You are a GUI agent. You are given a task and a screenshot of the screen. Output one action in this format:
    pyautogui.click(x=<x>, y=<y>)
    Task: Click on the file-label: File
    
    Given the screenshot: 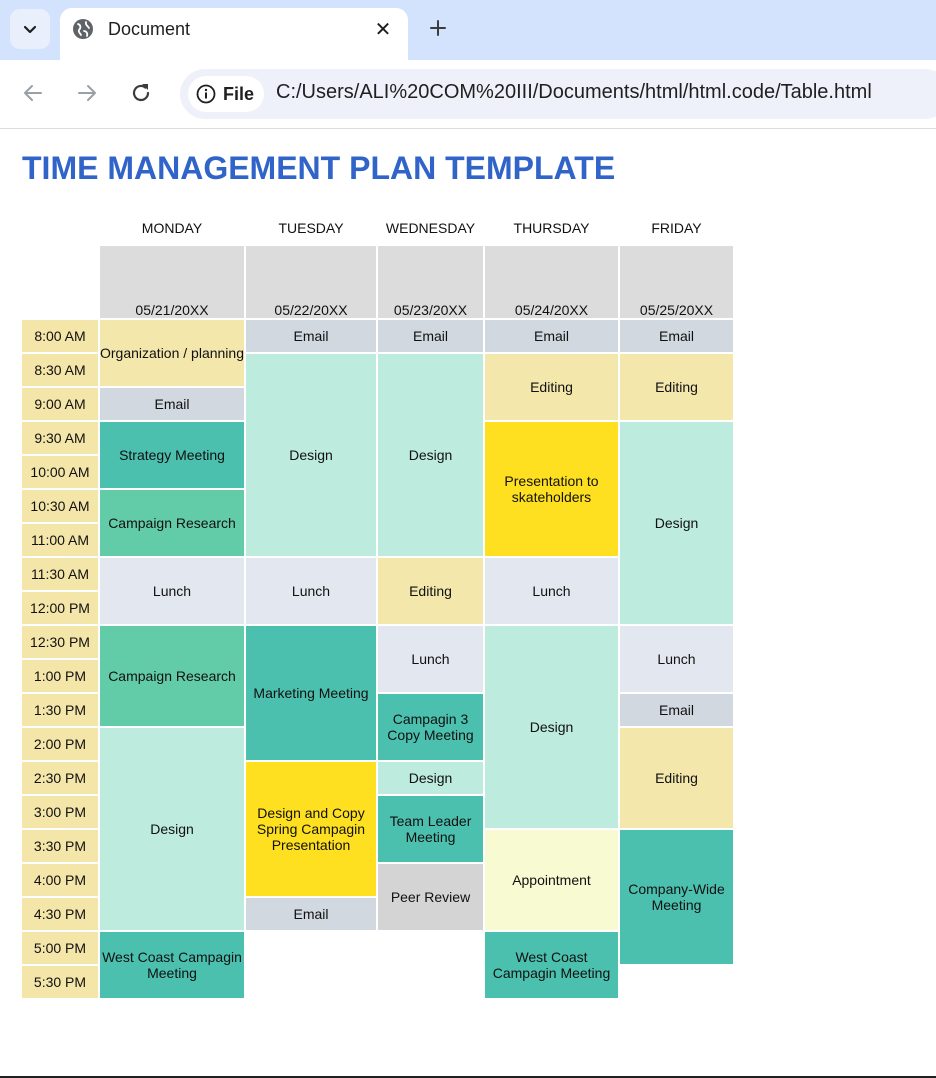 What is the action you would take?
    pyautogui.click(x=239, y=94)
    